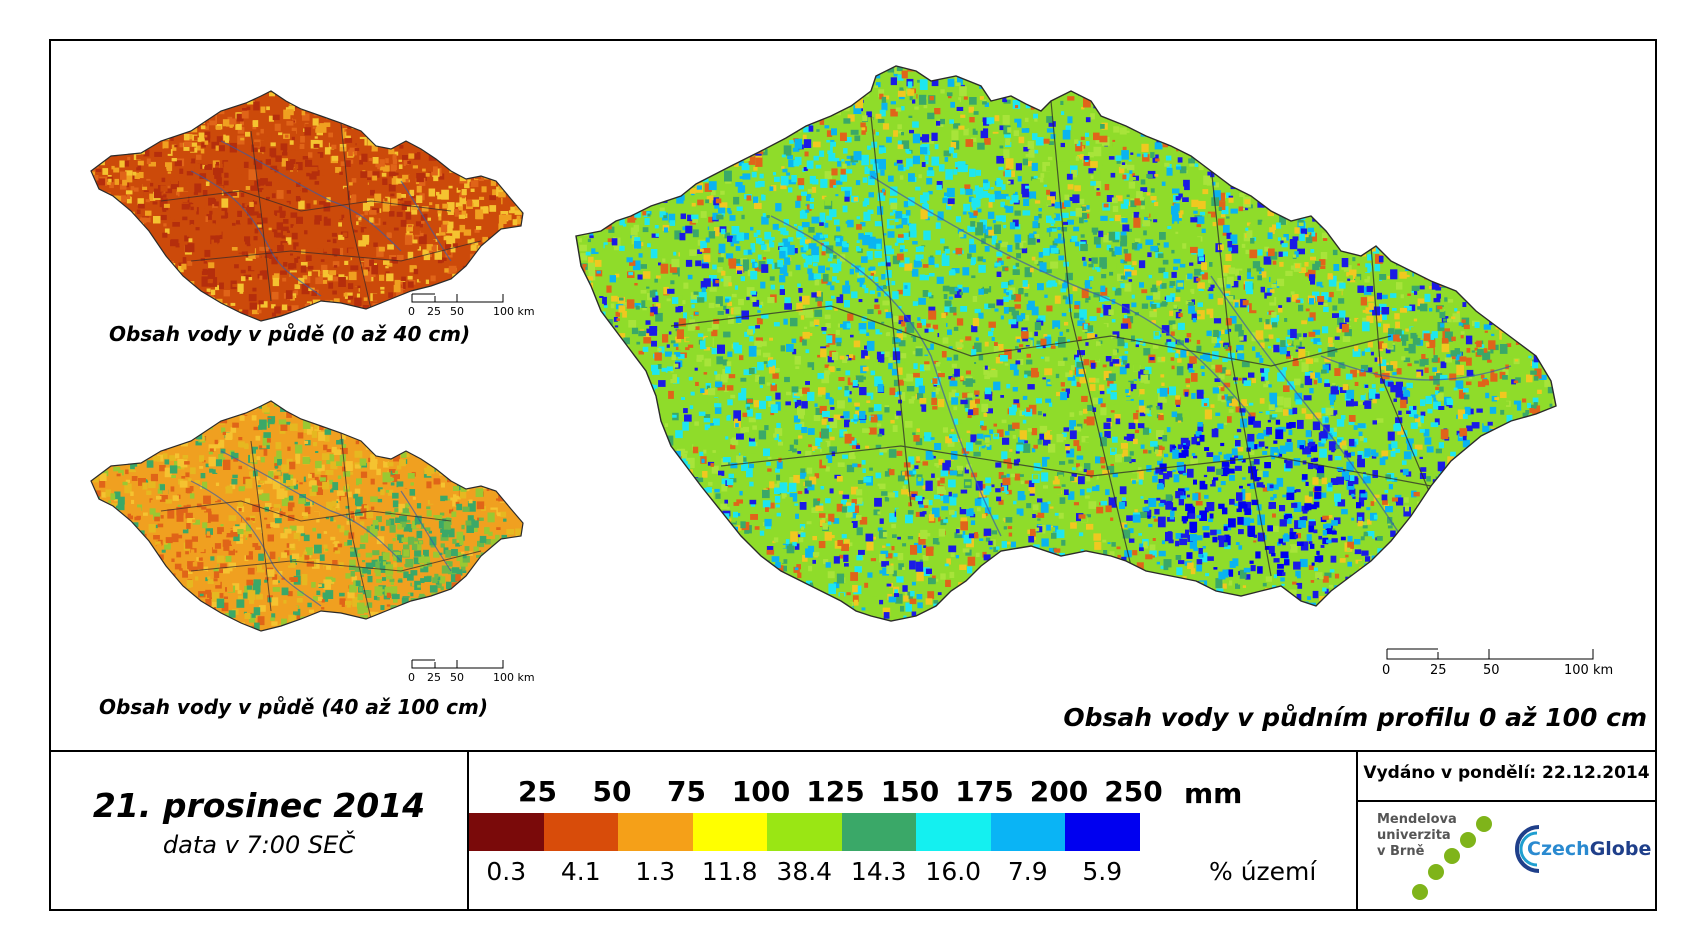 The image size is (1700, 950). I want to click on issued-divider, so click(1506, 801).